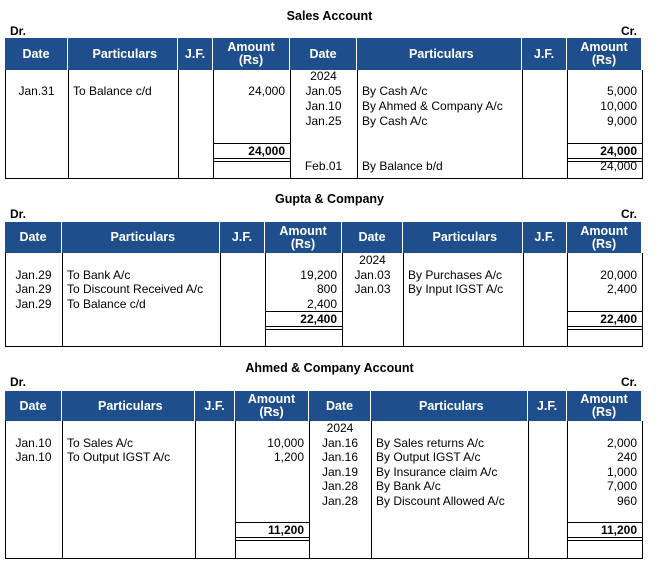  I want to click on total-amount: 11,200, so click(618, 530).